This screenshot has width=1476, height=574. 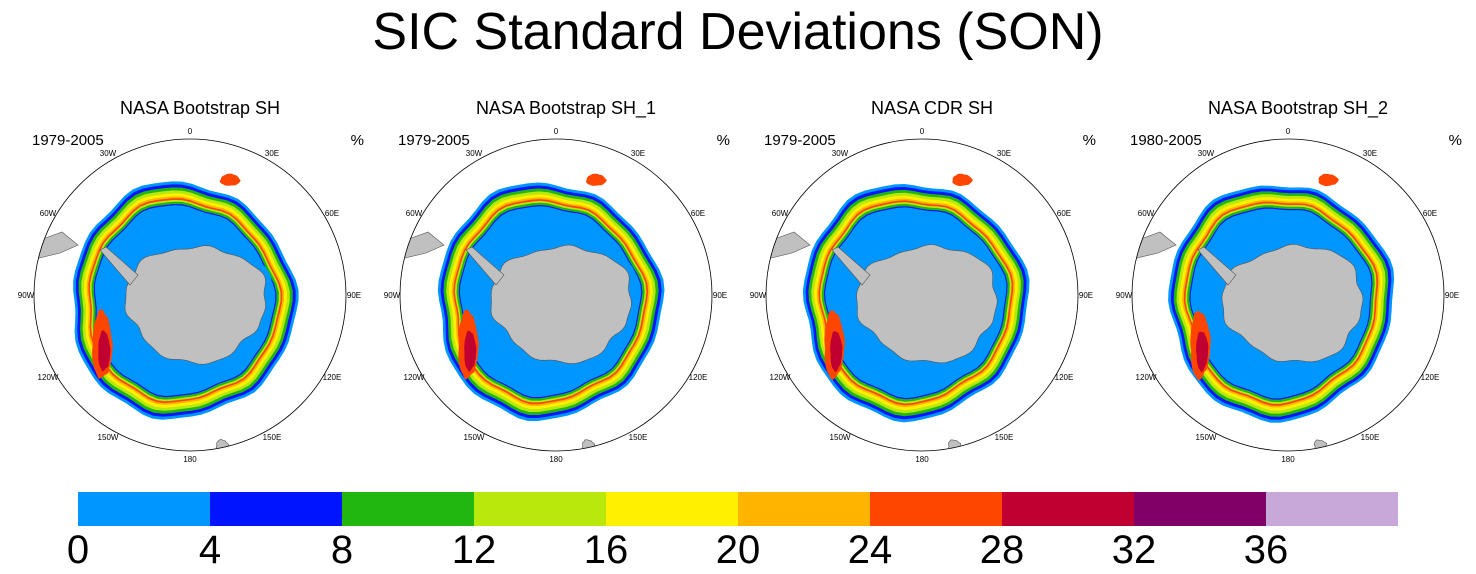 What do you see at coordinates (1298, 108) in the screenshot?
I see `panel-title: NASA Bootstrap SH_2` at bounding box center [1298, 108].